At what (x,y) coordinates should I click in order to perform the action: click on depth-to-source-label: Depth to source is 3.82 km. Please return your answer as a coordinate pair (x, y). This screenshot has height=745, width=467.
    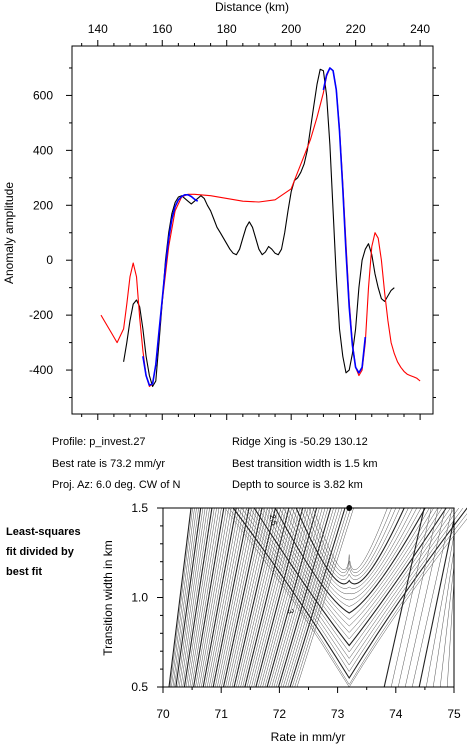
    Looking at the image, I should click on (297, 485).